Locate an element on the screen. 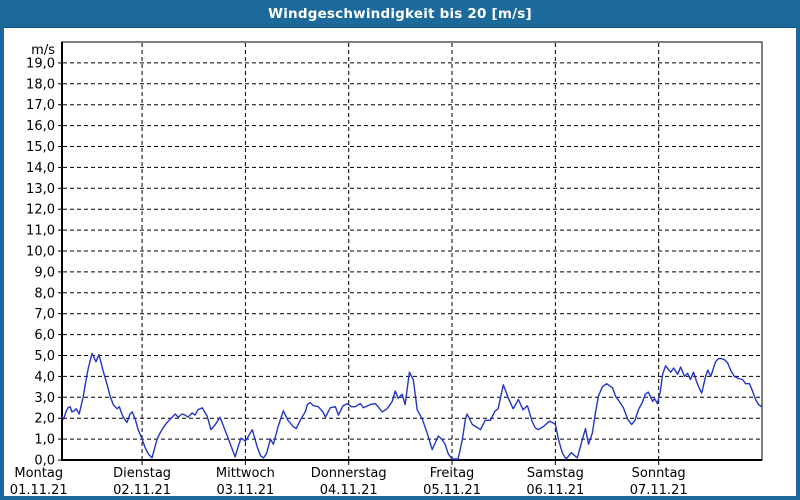 Image resolution: width=800 pixels, height=500 pixels. y-tick-label: 15,0 is located at coordinates (40, 147).